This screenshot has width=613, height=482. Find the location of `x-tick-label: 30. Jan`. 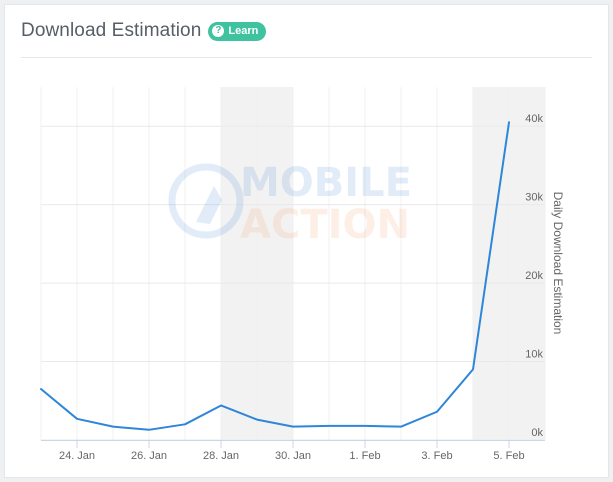

x-tick-label: 30. Jan is located at coordinates (293, 456).